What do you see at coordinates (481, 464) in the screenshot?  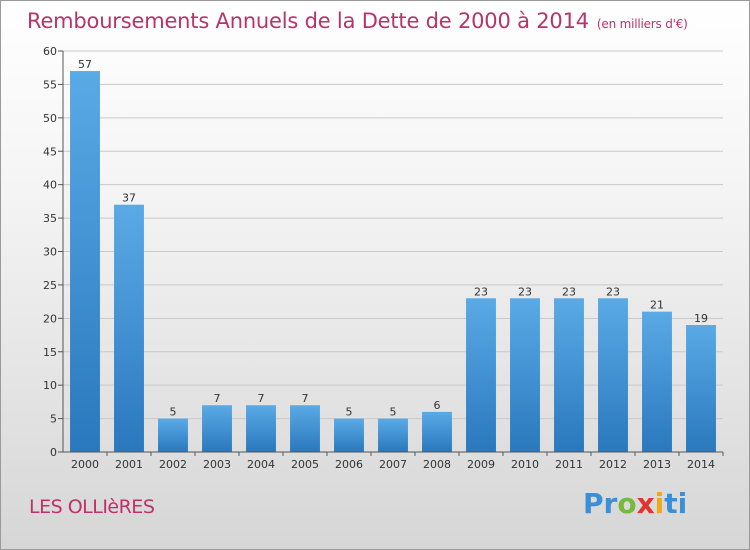 I see `x-tick-label: 2009` at bounding box center [481, 464].